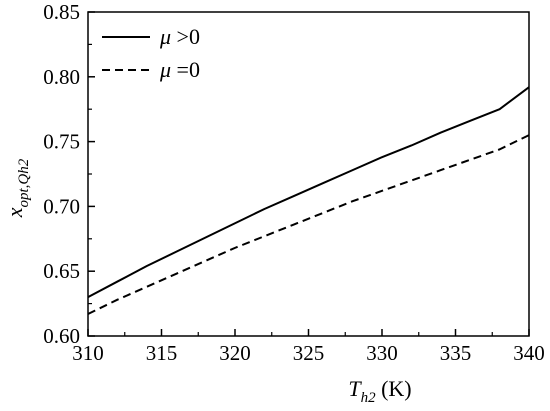 The height and width of the screenshot is (411, 550). What do you see at coordinates (179, 36) in the screenshot?
I see `legend-label-mu-positive: μ >0` at bounding box center [179, 36].